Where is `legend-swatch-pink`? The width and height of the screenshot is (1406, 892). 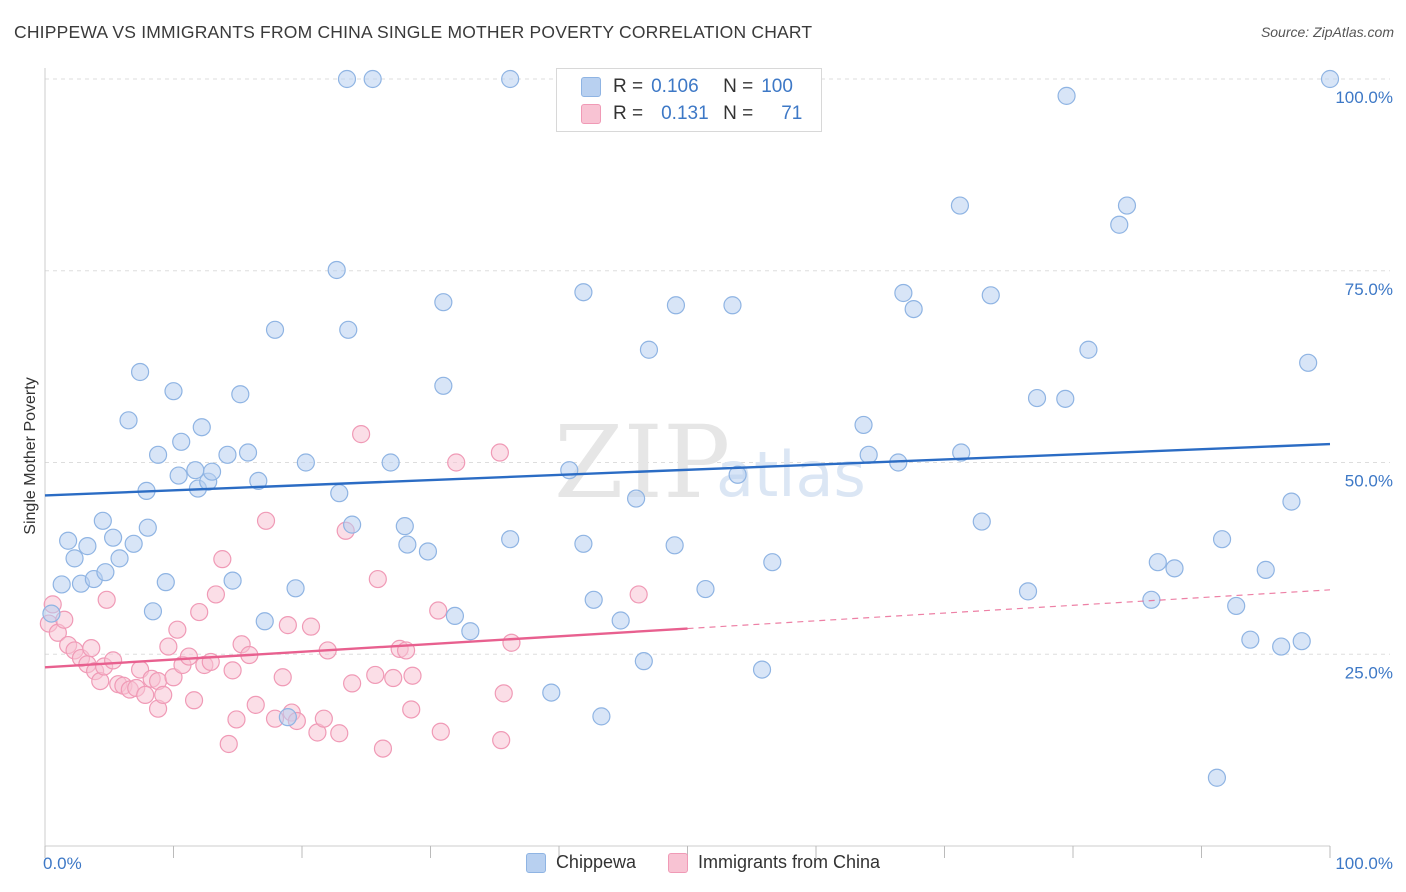
legend-swatch-pink is located at coordinates (591, 114).